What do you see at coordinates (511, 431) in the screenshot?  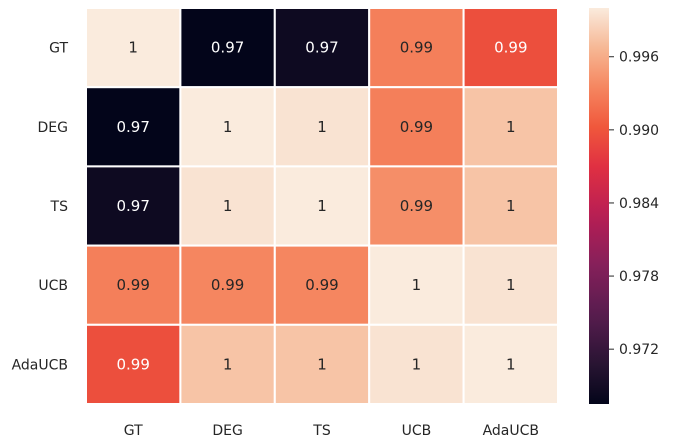 I see `x-tick-label: AdaUCB` at bounding box center [511, 431].